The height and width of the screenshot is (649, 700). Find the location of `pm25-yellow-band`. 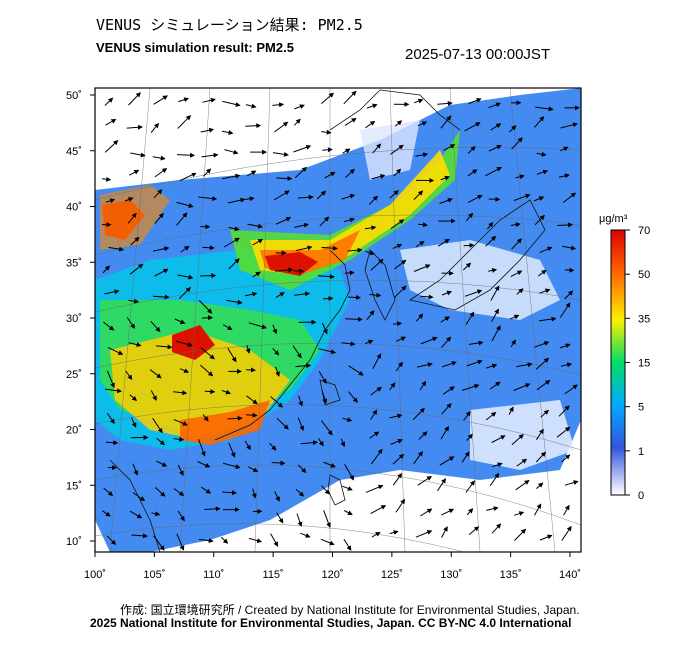

pm25-yellow-band is located at coordinates (350, 212).